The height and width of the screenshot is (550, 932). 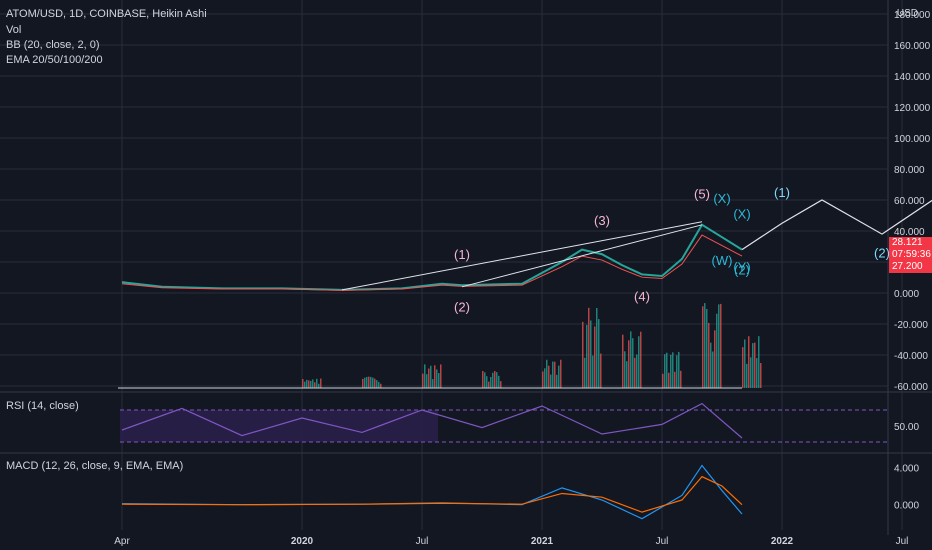 I want to click on rsi-band-fill, so click(x=279, y=426).